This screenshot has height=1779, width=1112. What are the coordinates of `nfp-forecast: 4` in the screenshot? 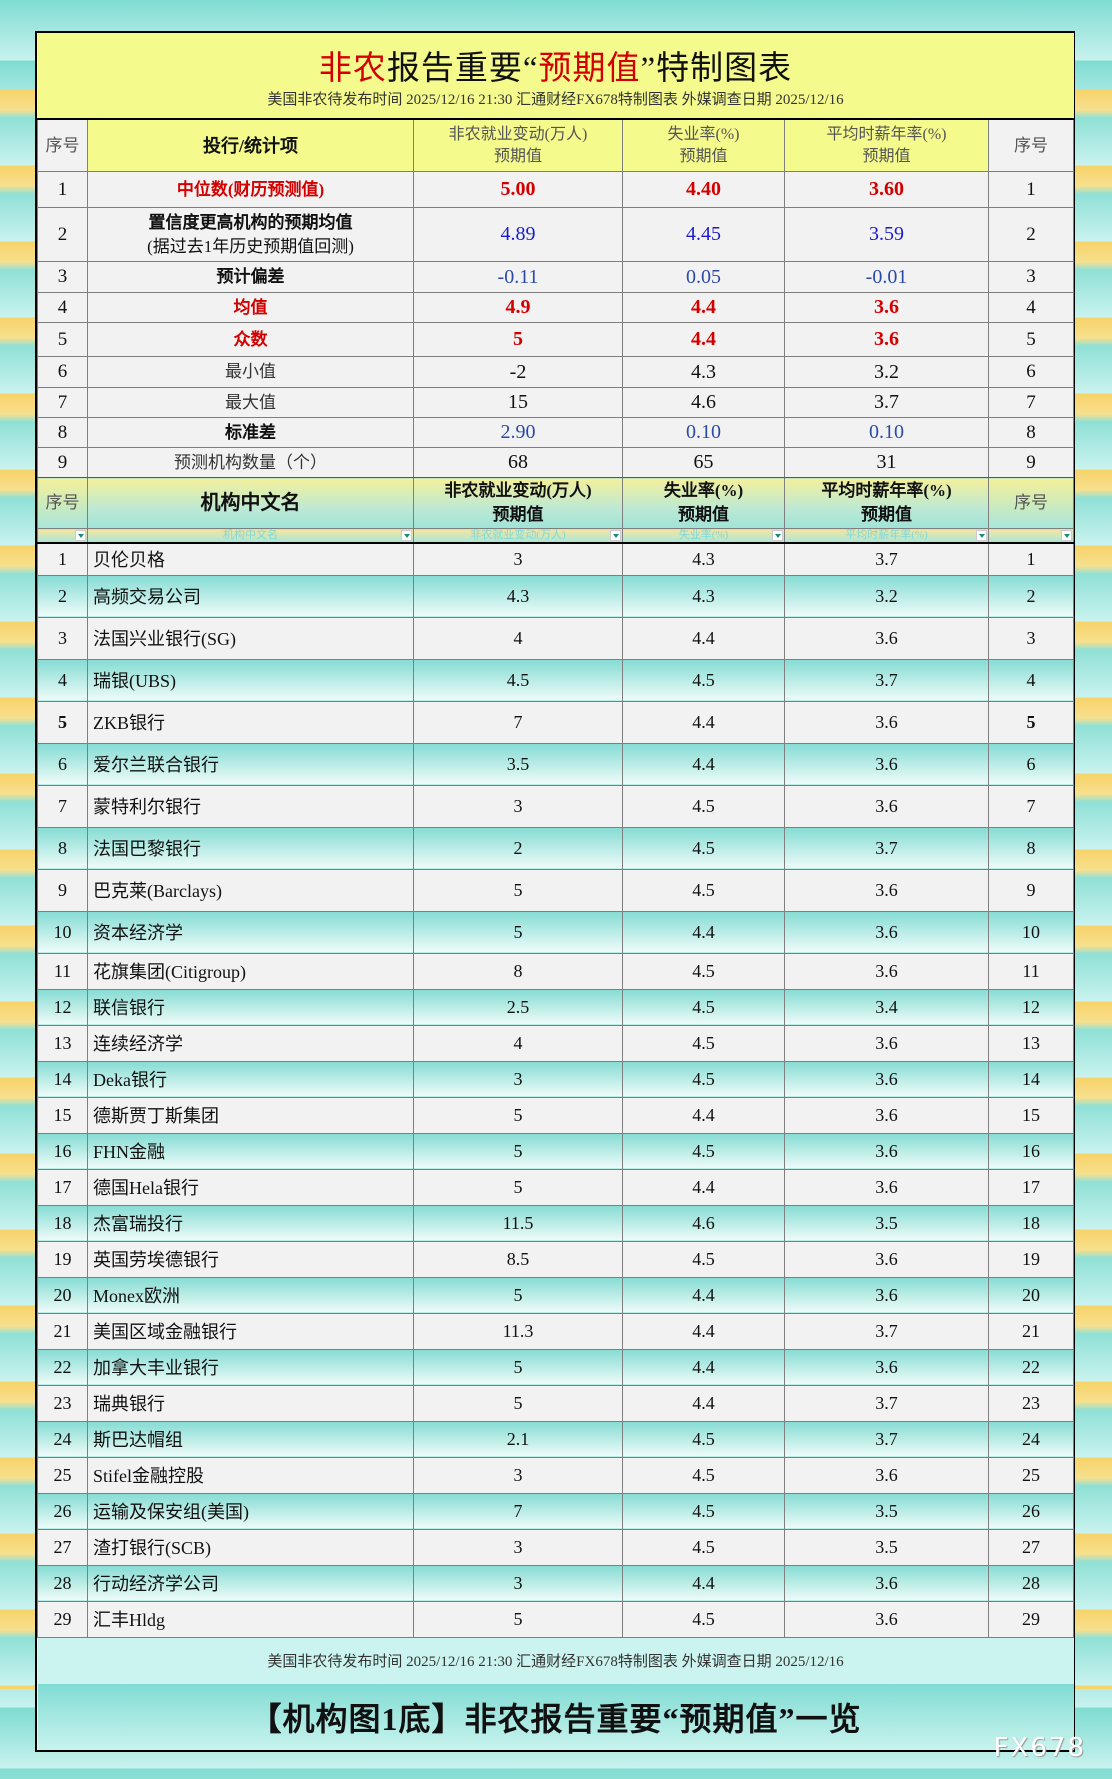 It's located at (518, 638).